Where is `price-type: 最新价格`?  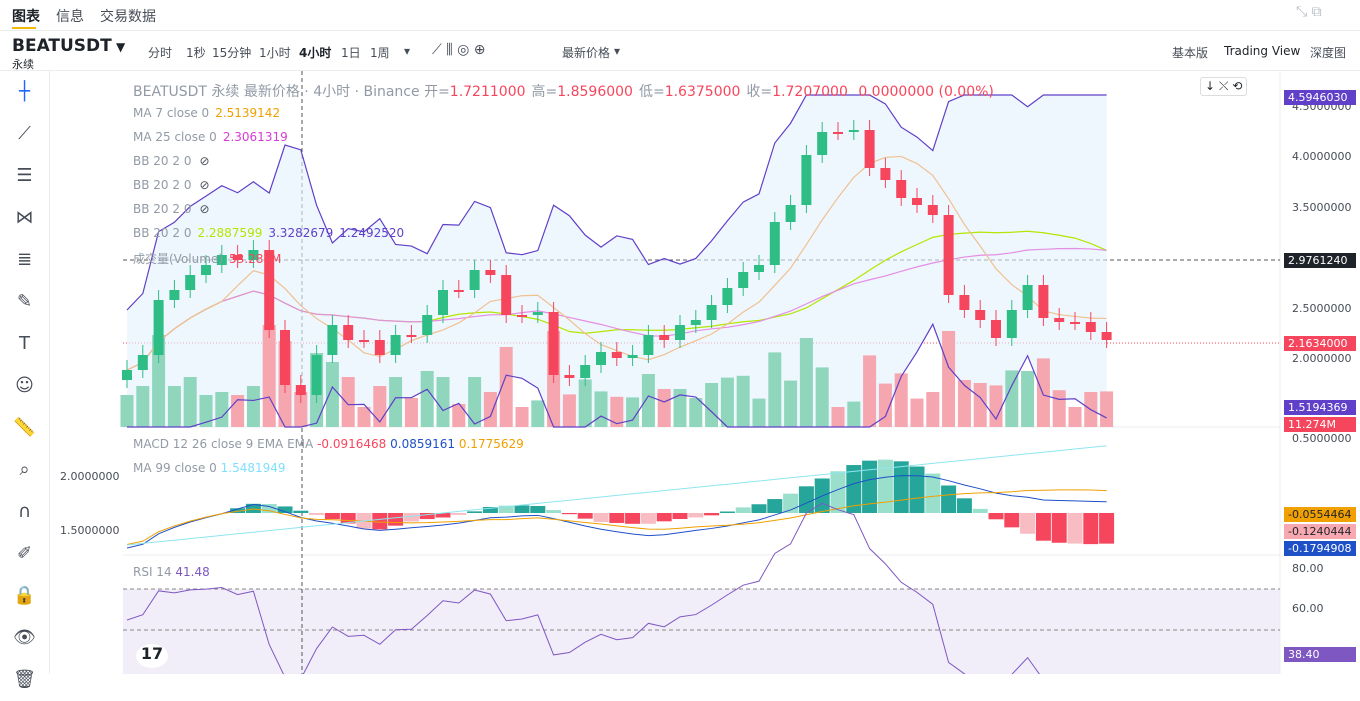
price-type: 最新价格 is located at coordinates (586, 53).